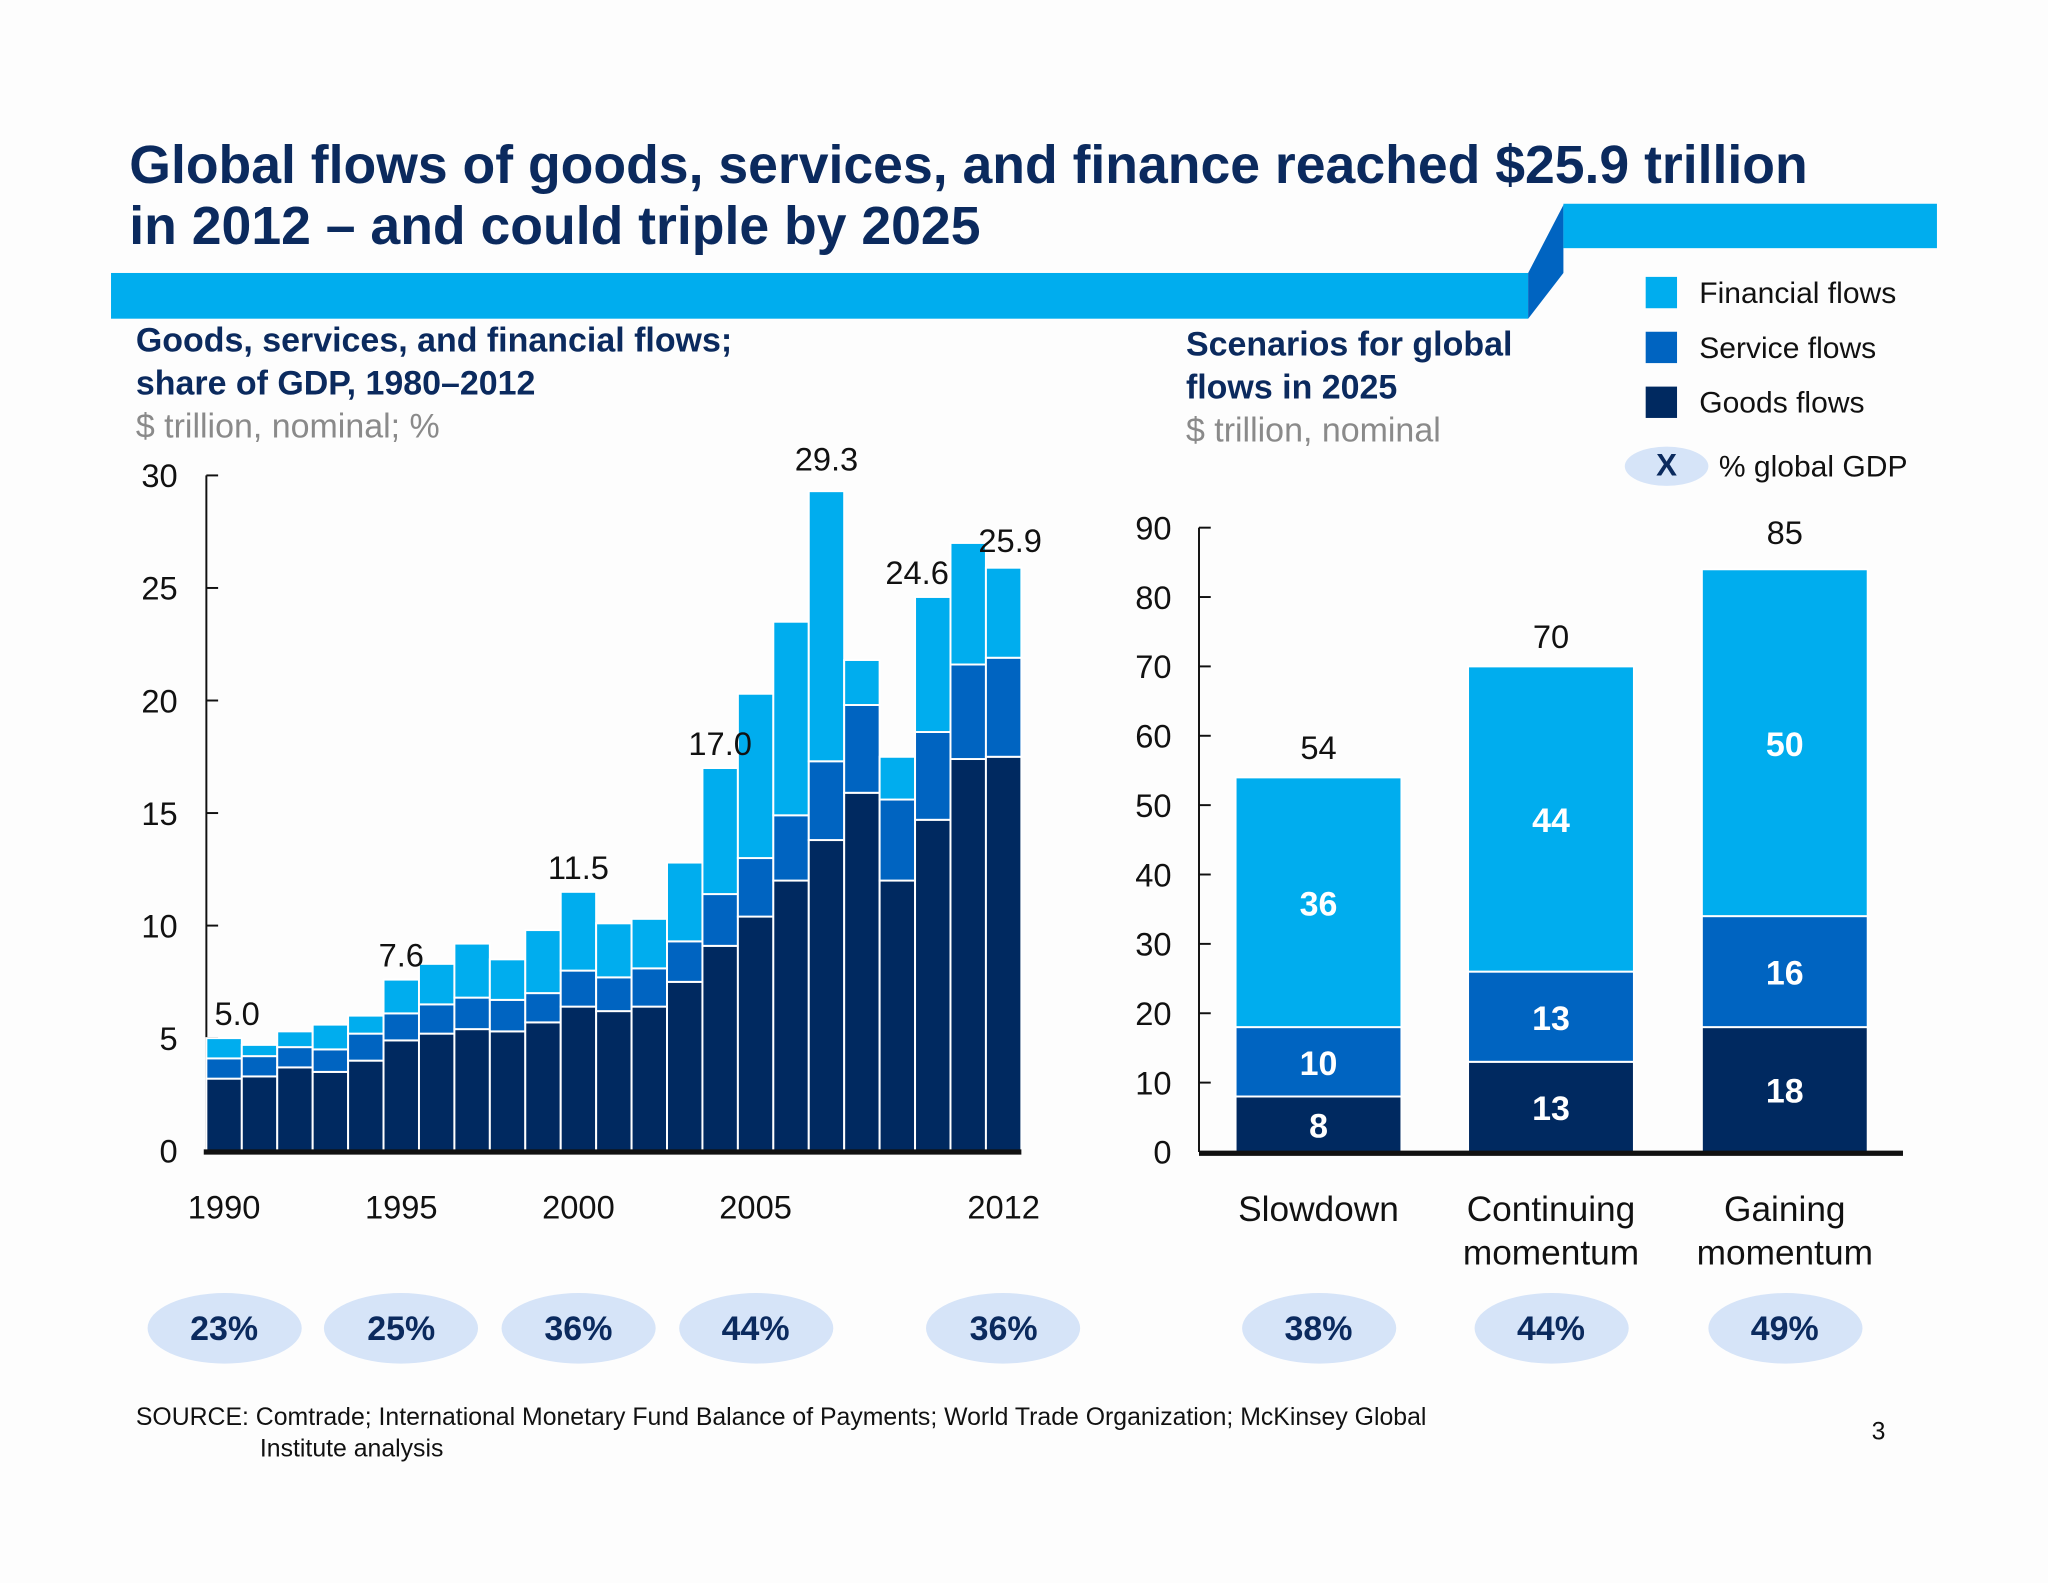 This screenshot has height=1583, width=2048. I want to click on segment-label-service: 16, so click(1785, 974).